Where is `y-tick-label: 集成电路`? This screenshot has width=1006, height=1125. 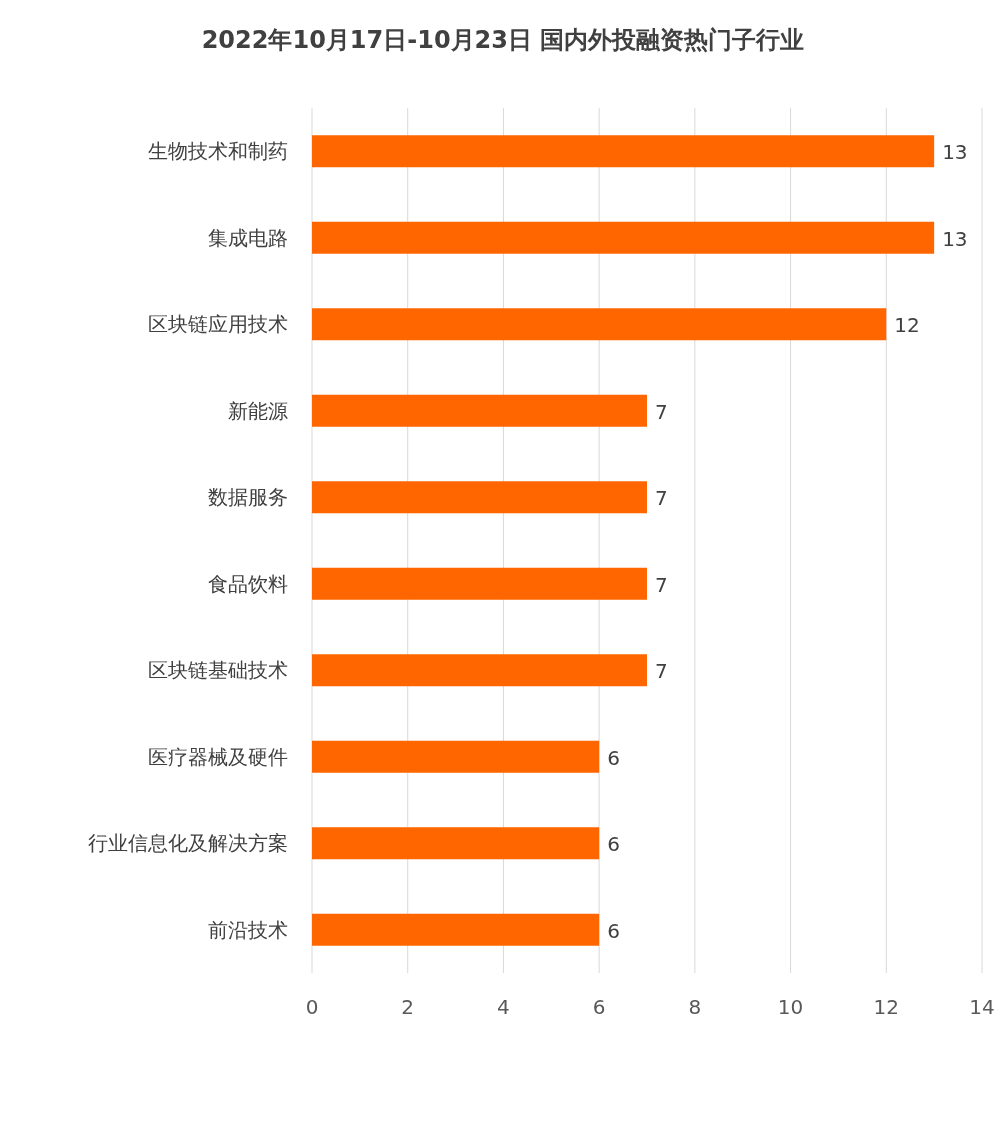
y-tick-label: 集成电路 is located at coordinates (248, 237).